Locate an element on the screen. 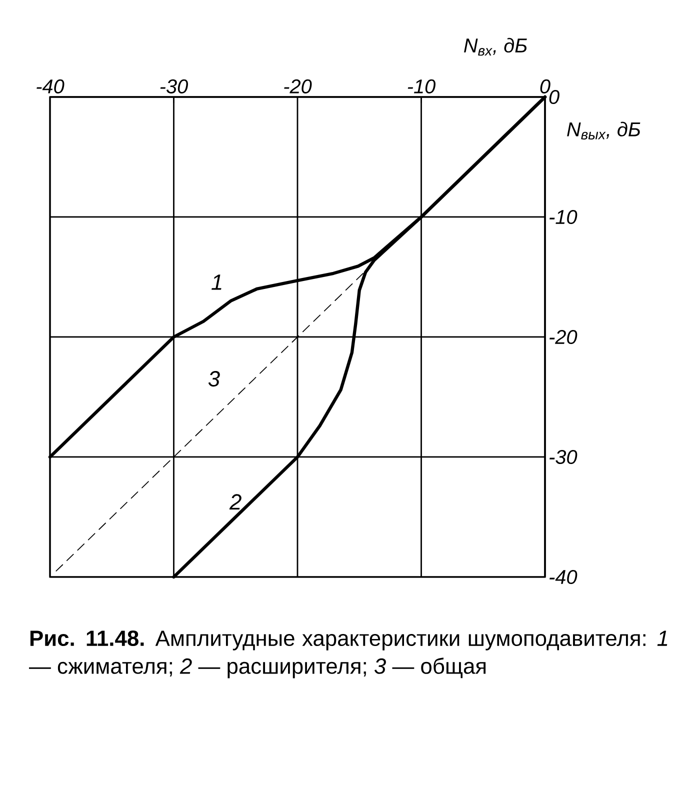  x-tick-label: -40 is located at coordinates (50, 86).